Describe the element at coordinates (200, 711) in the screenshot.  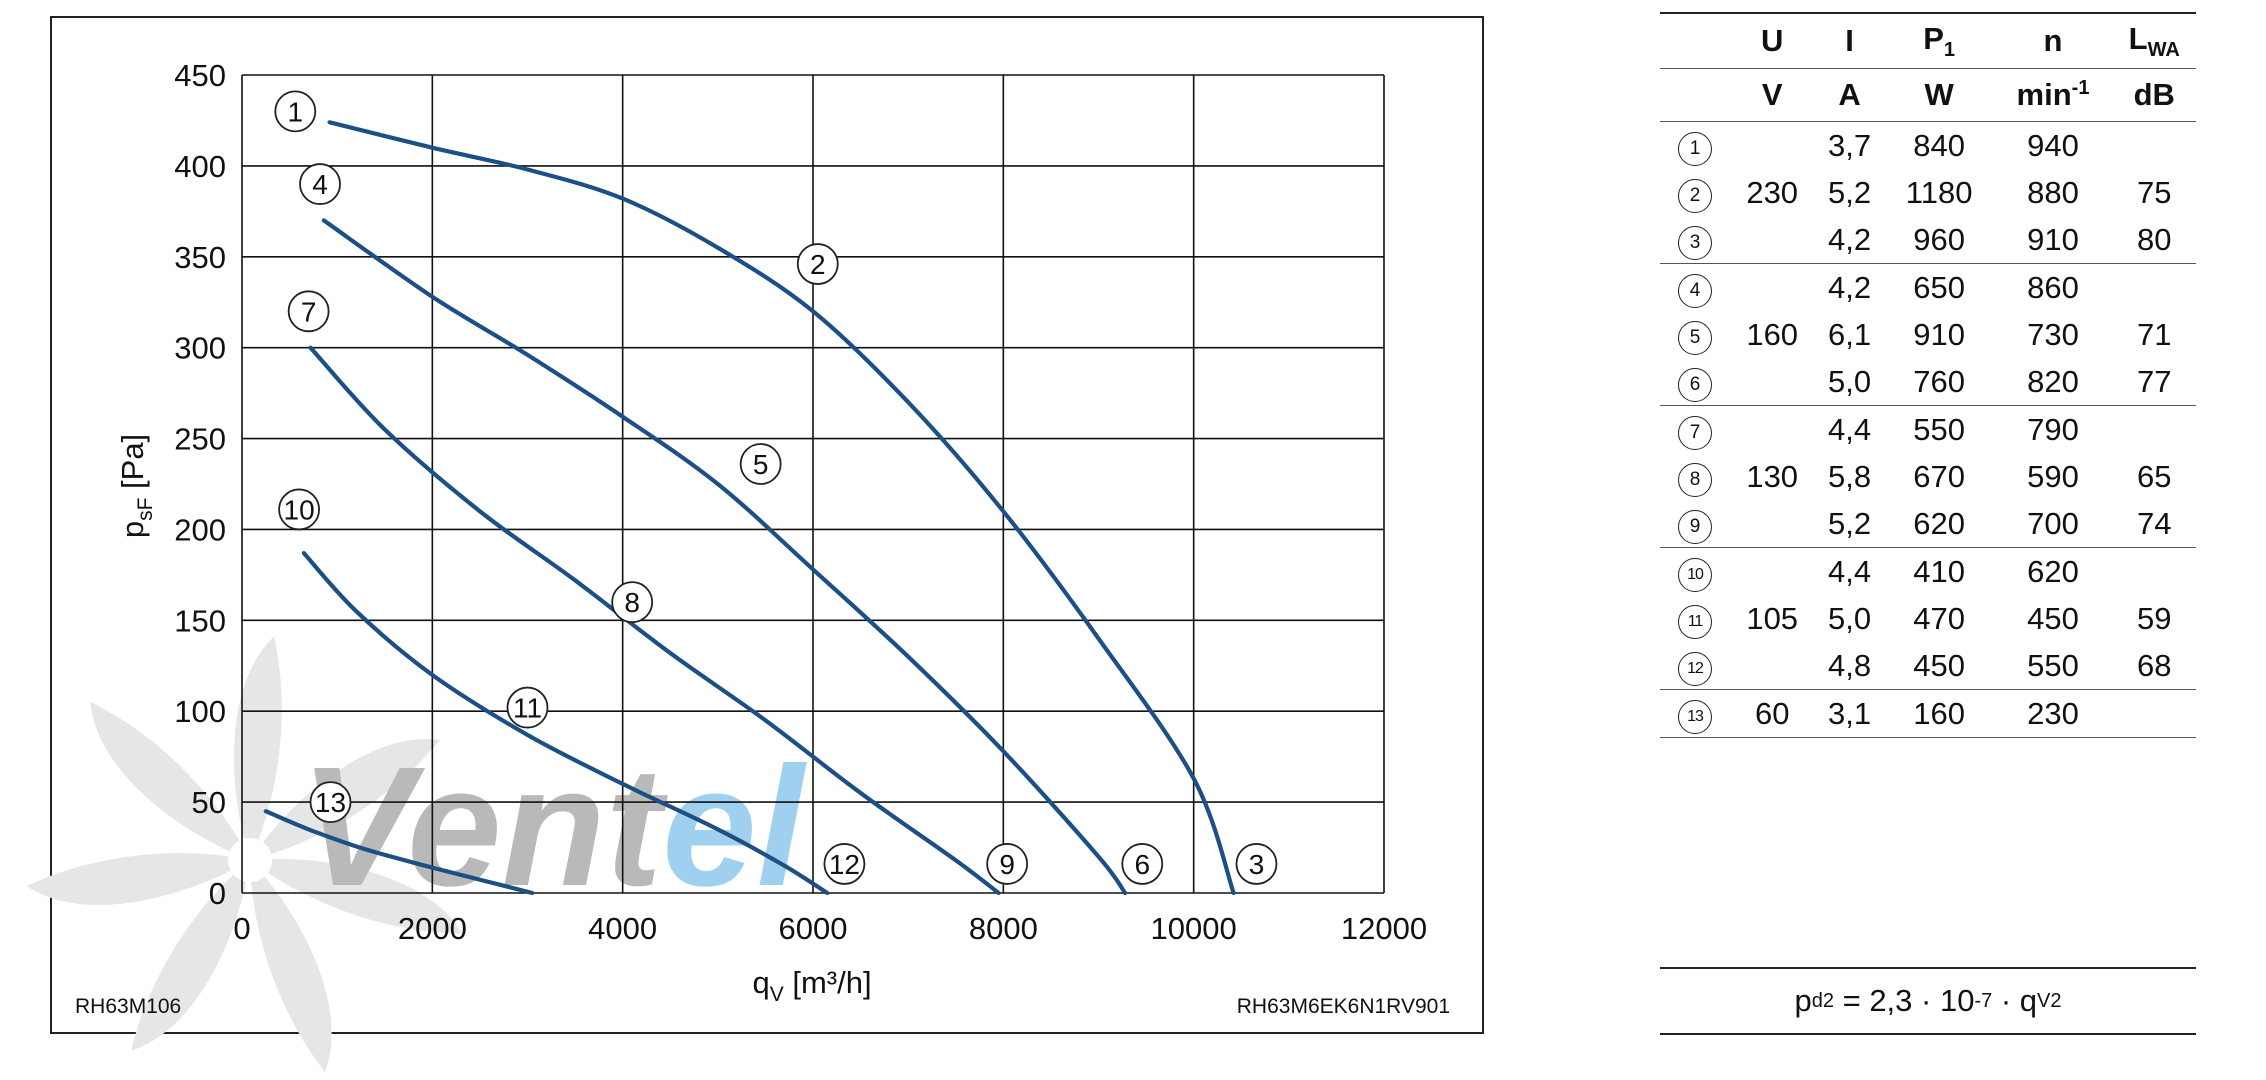
I see `y-tick-label: 100` at that location.